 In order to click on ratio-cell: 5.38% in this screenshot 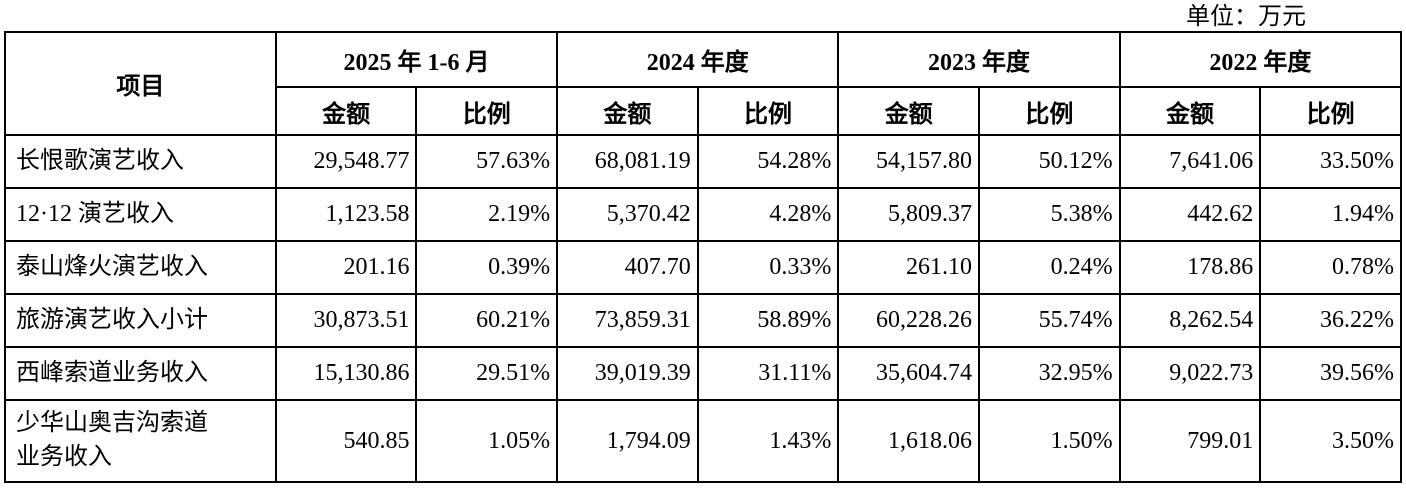, I will do `click(1049, 214)`.